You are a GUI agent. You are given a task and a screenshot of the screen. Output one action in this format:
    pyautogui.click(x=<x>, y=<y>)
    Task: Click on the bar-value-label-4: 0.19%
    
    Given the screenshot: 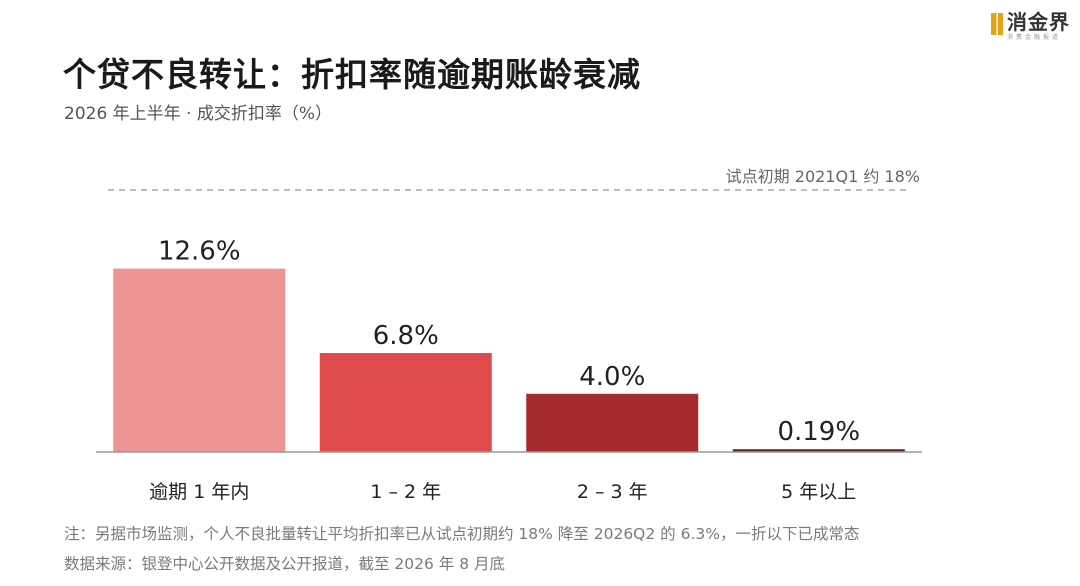 What is the action you would take?
    pyautogui.click(x=818, y=432)
    